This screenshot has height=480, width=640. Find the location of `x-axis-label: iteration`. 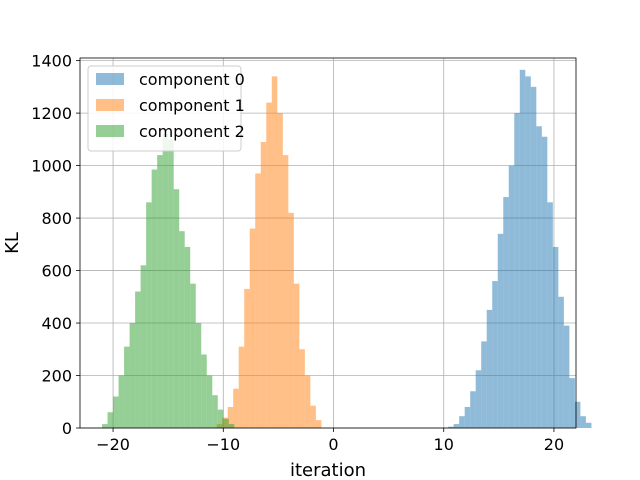

x-axis-label: iteration is located at coordinates (328, 470).